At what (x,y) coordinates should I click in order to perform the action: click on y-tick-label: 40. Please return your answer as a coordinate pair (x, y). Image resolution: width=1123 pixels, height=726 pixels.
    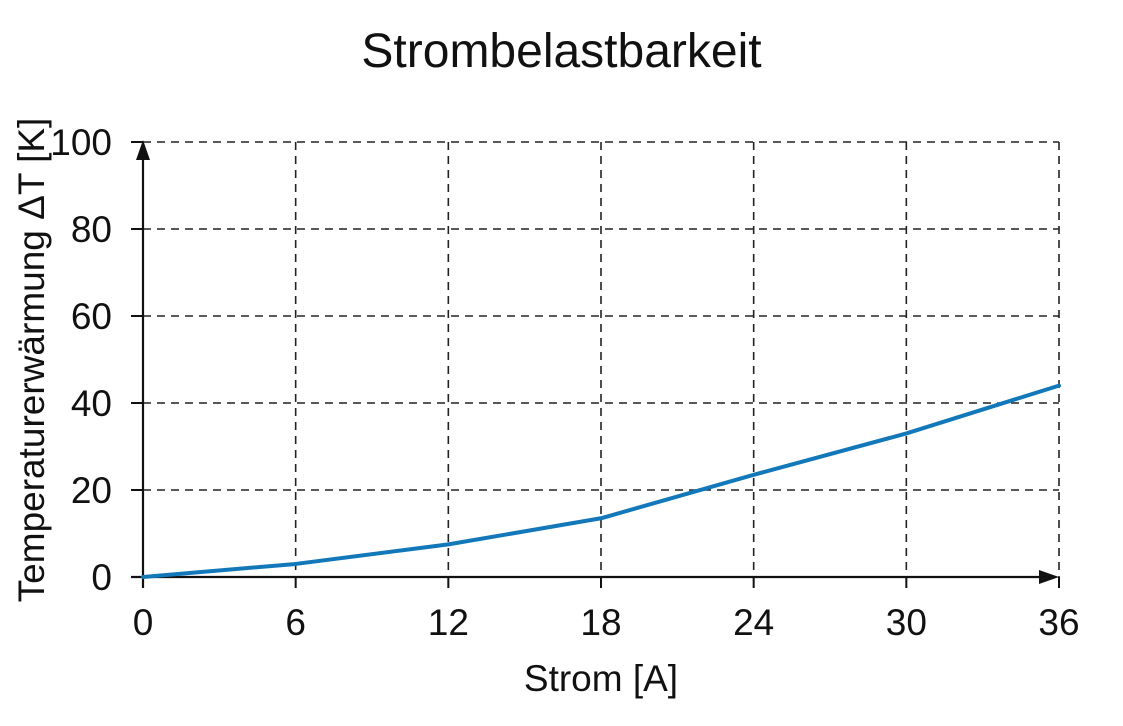
    Looking at the image, I should click on (91, 403).